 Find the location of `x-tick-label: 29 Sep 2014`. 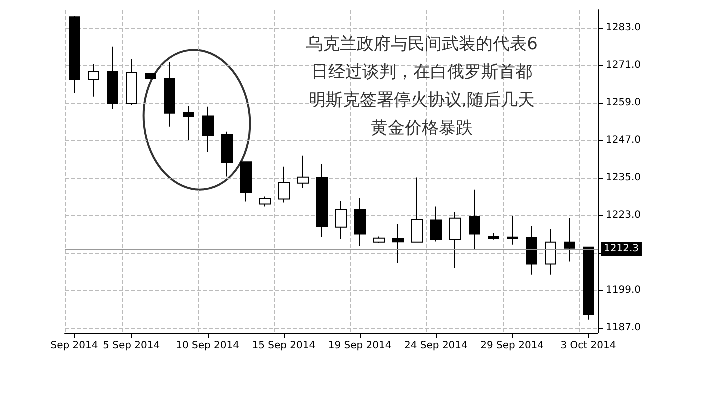

x-tick-label: 29 Sep 2014 is located at coordinates (512, 346).